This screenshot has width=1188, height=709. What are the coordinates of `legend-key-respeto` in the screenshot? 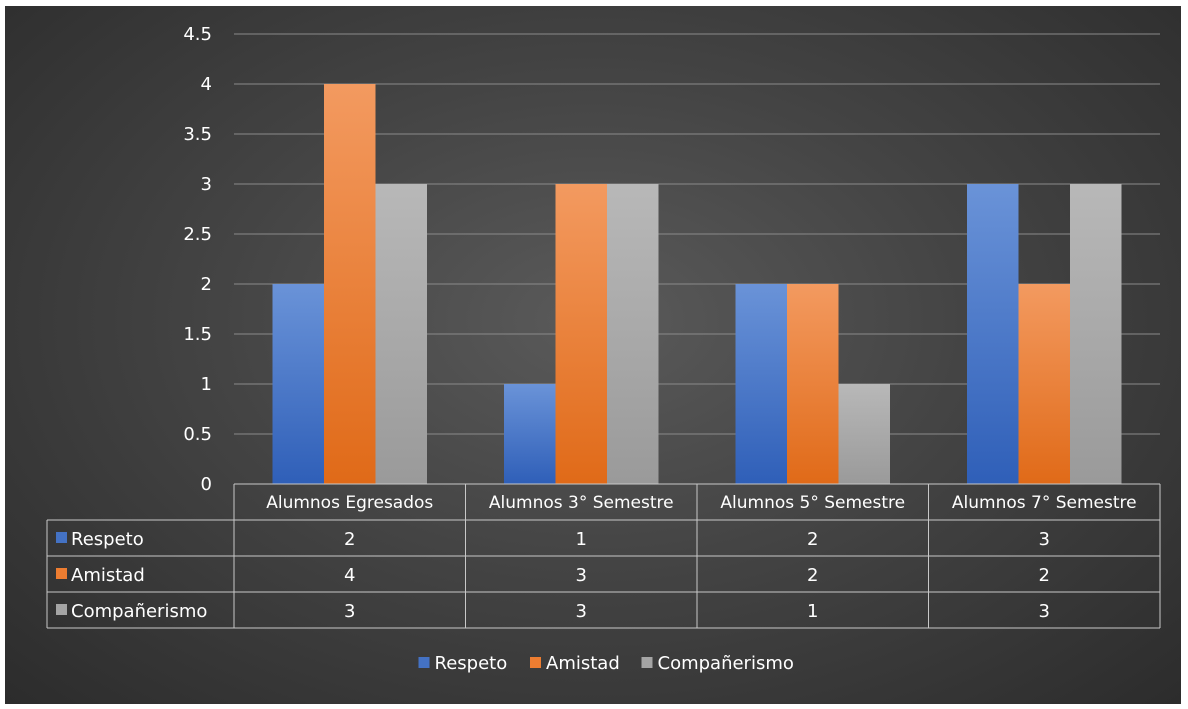 It's located at (61, 537).